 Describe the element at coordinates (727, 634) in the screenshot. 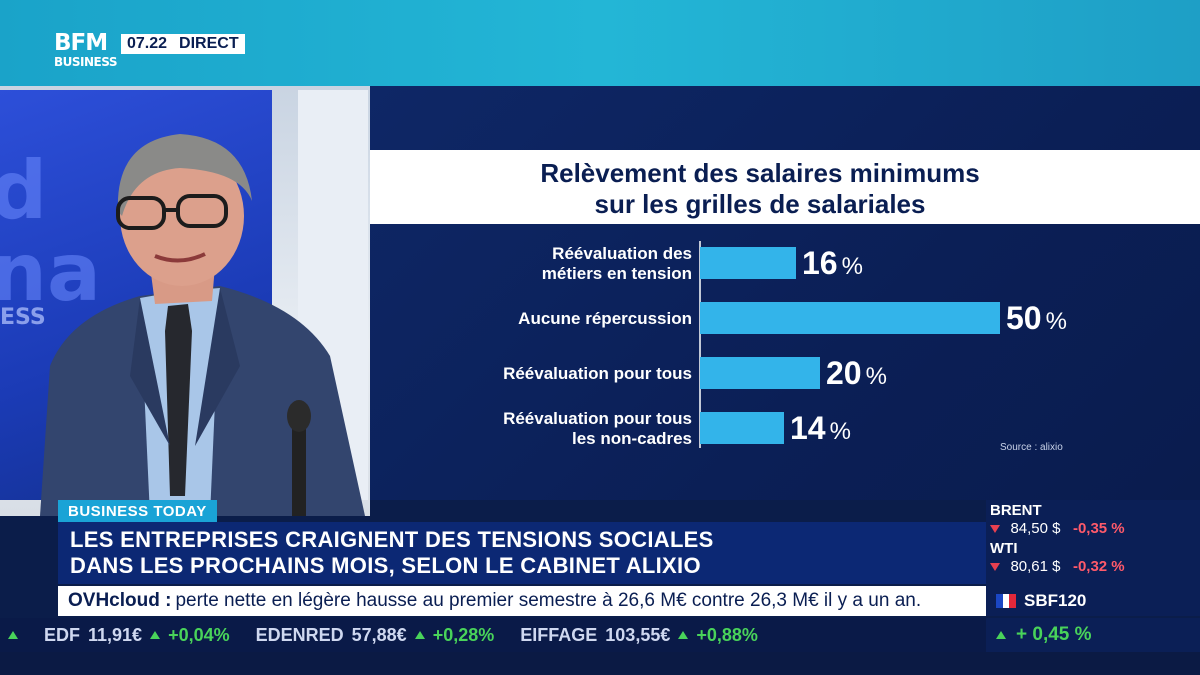

I see `stock-change: +0,88%` at that location.